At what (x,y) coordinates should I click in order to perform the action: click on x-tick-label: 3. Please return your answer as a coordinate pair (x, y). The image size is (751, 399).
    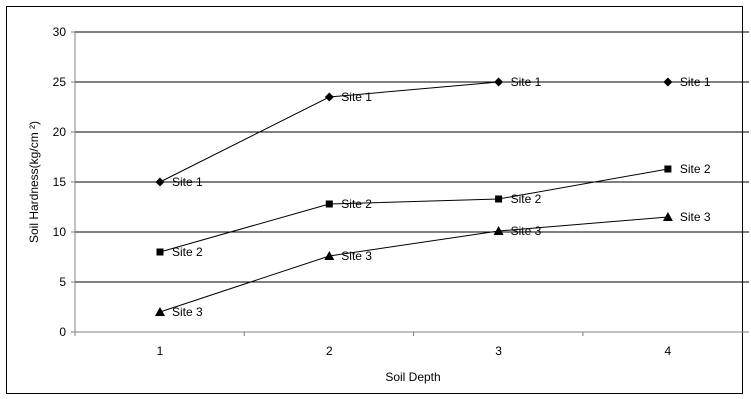
    Looking at the image, I should click on (498, 351).